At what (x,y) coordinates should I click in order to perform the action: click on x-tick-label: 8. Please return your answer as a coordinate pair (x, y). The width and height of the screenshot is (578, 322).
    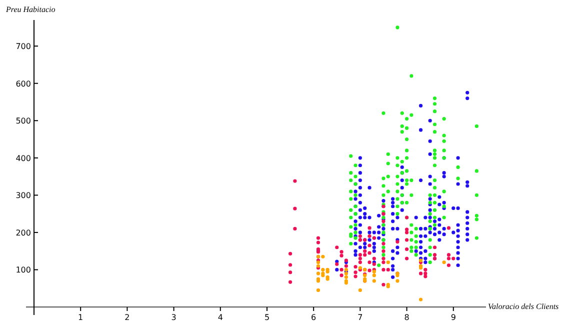
    Looking at the image, I should click on (407, 317).